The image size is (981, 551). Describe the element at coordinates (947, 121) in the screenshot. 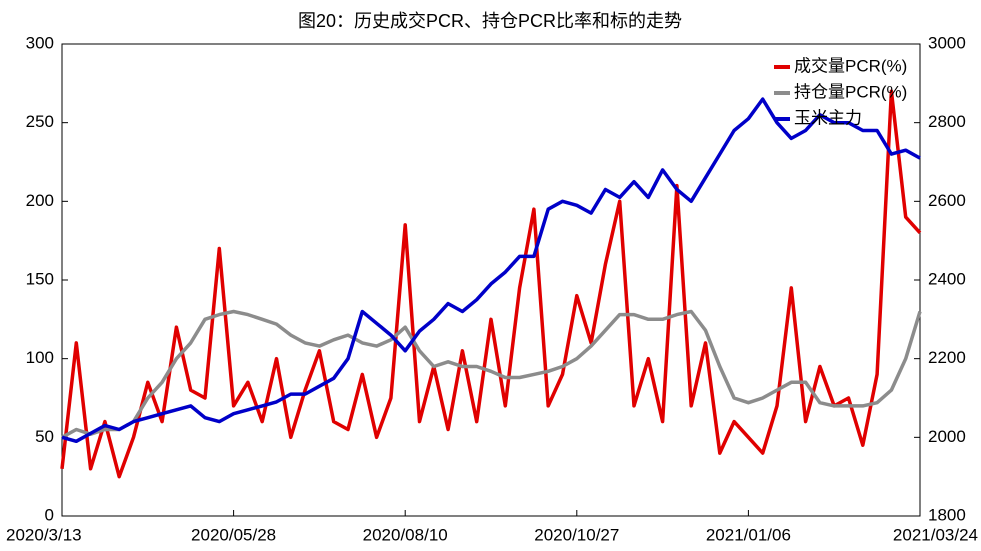

I see `y2-tick-label: 2800` at that location.